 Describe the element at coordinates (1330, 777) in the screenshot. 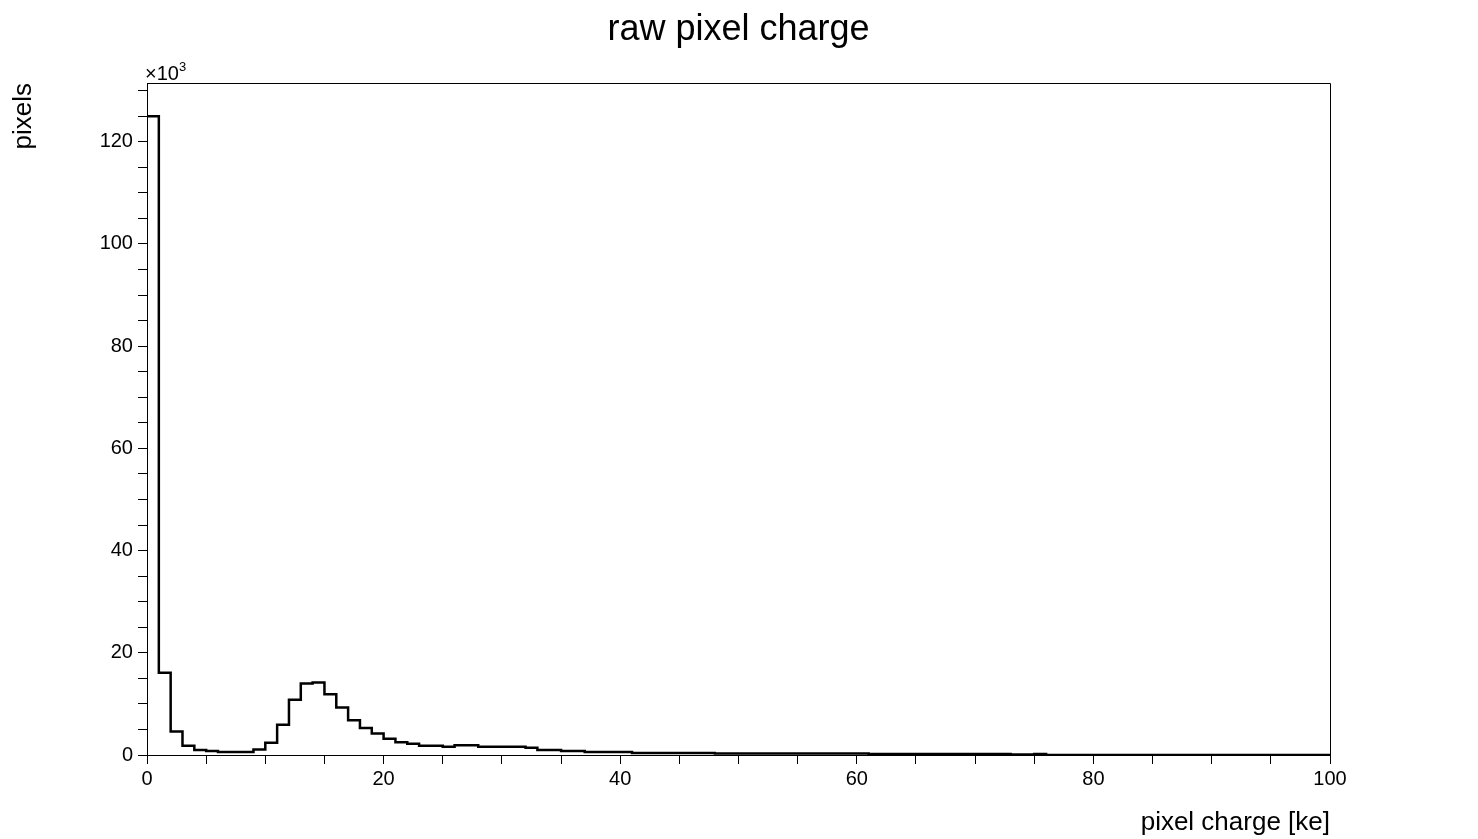

I see `x-tick-label: 100` at that location.